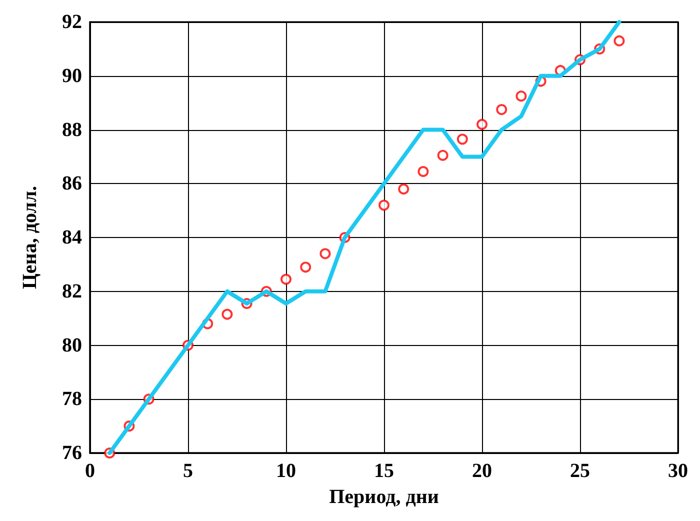 This screenshot has height=521, width=700. I want to click on x-tick-label: 15, so click(384, 471).